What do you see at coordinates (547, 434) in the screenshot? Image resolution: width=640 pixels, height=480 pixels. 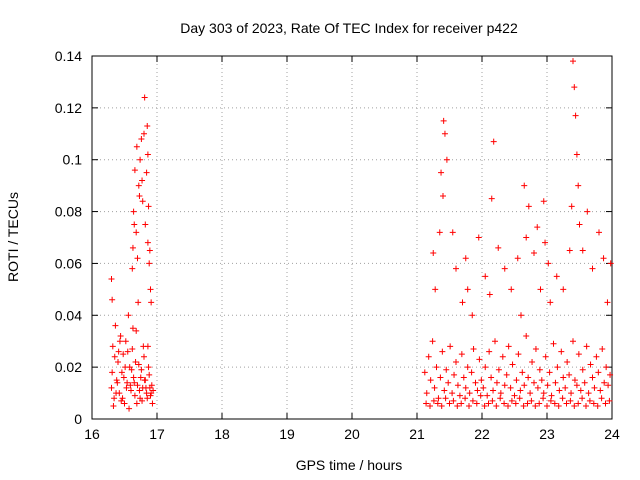 I see `x-tick-label: 23` at bounding box center [547, 434].